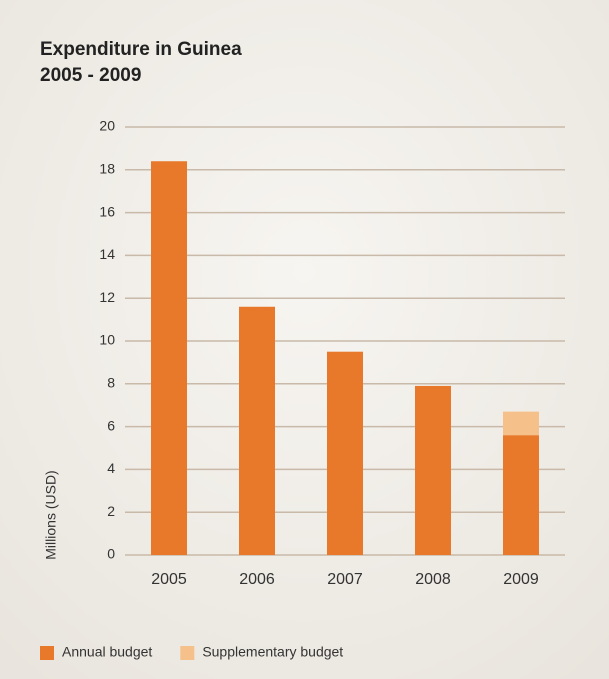  I want to click on y-tick-label: 16, so click(107, 211).